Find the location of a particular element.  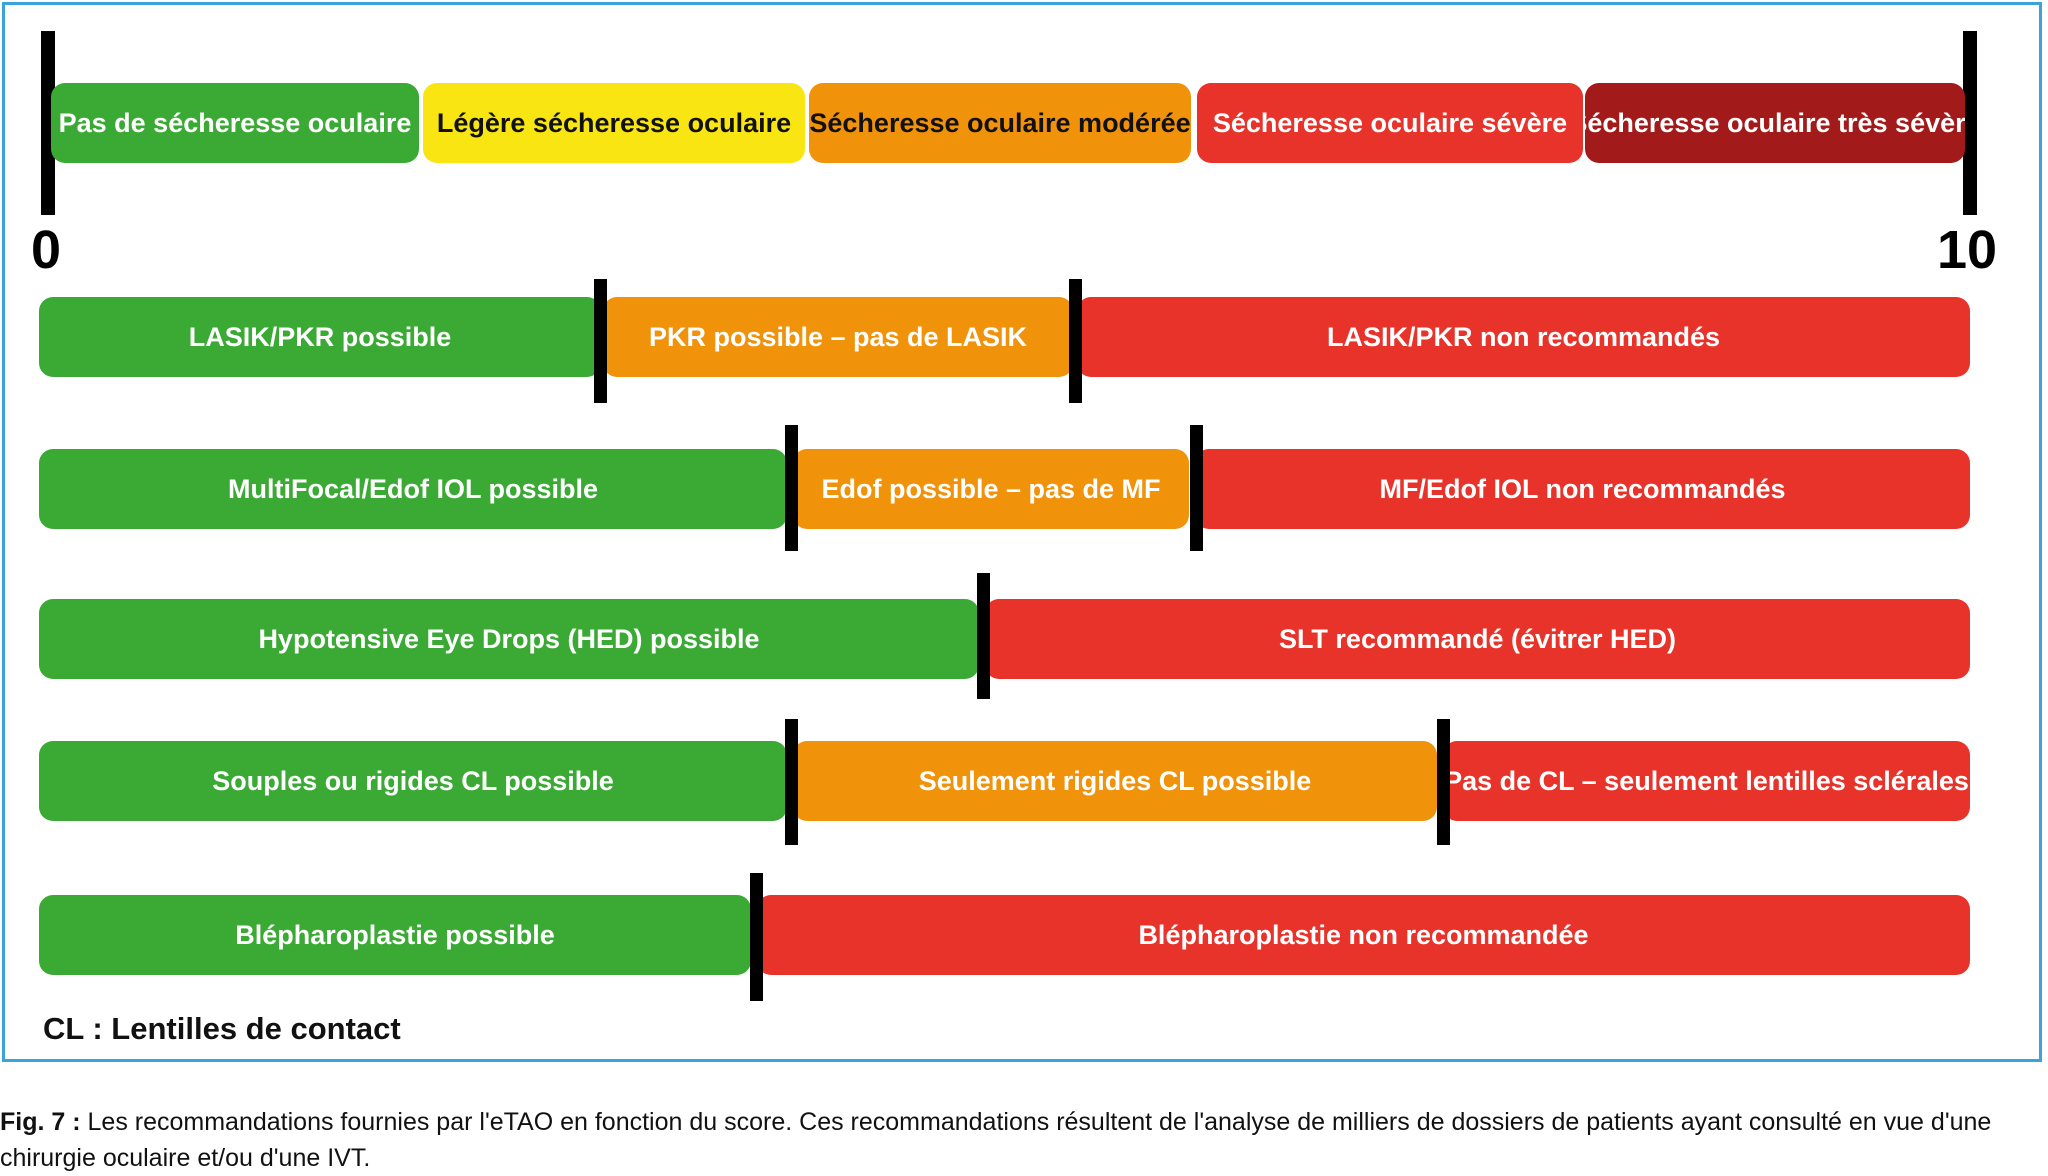

scale-tick-start is located at coordinates (48, 123).